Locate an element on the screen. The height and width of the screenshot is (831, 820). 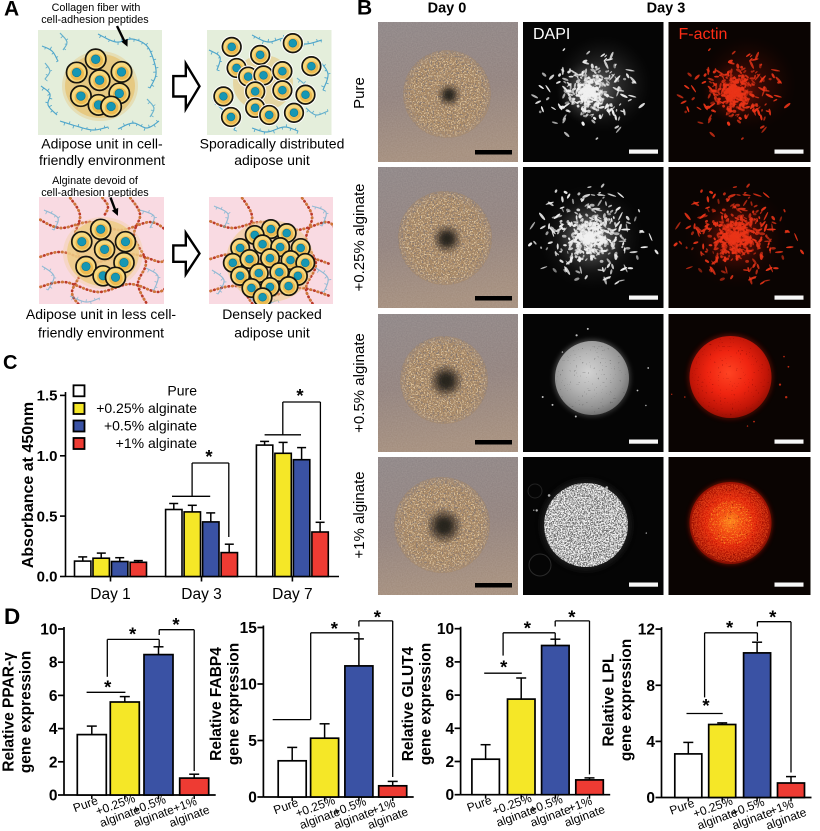
svg-text: Relative FABP4 is located at coordinates (216, 704).